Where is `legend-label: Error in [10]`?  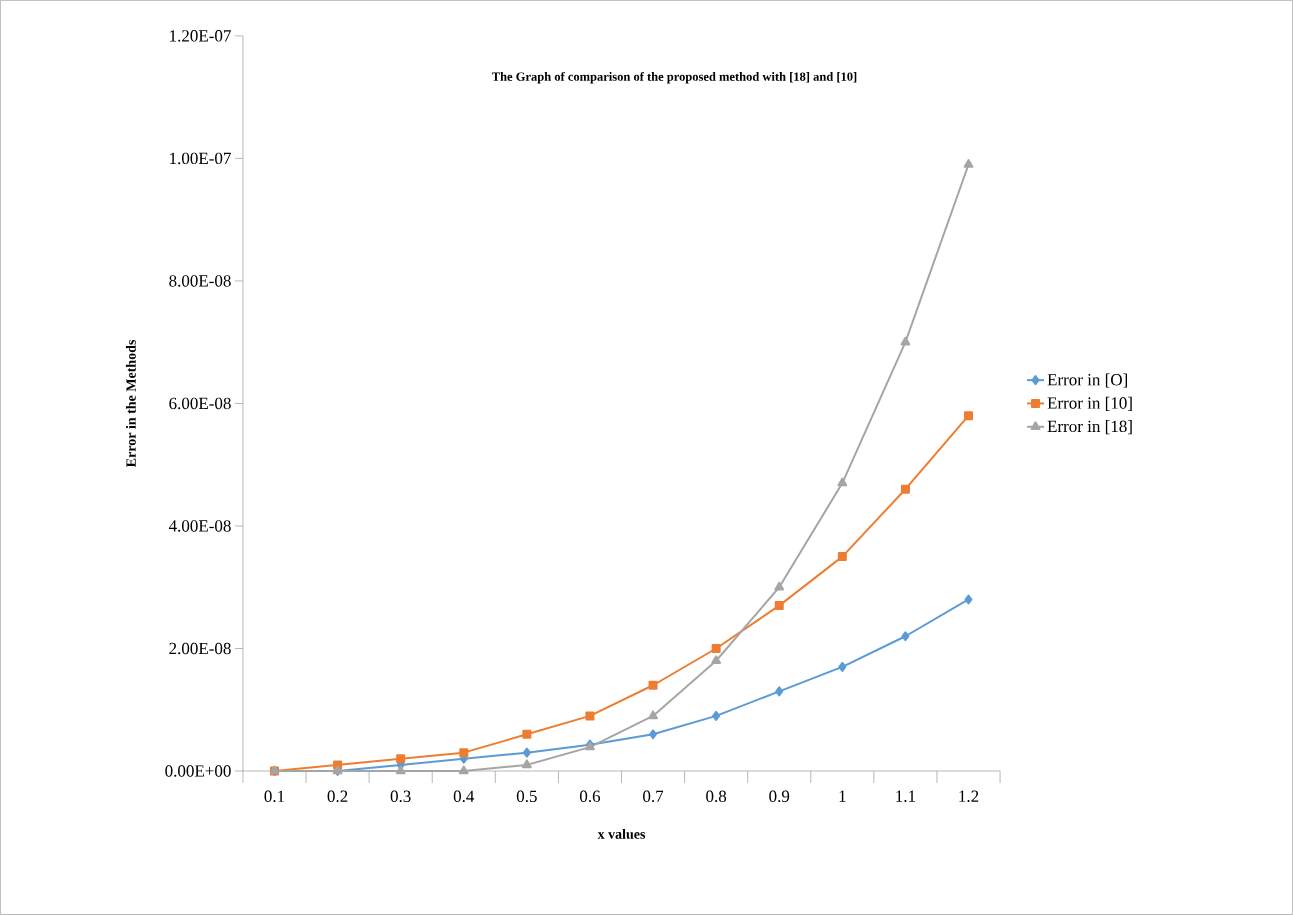
legend-label: Error in [10] is located at coordinates (1089, 403).